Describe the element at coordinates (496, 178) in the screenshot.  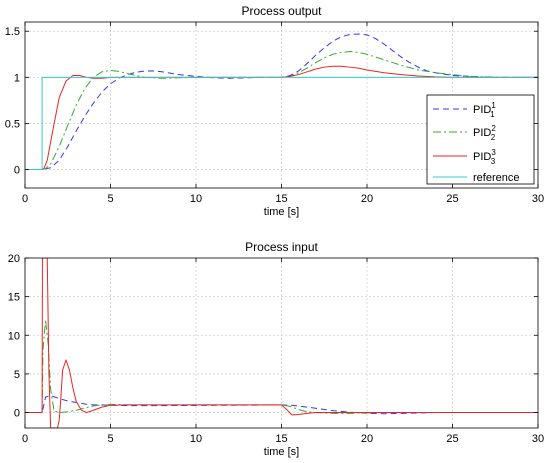
I see `legend-entry-4: reference` at that location.